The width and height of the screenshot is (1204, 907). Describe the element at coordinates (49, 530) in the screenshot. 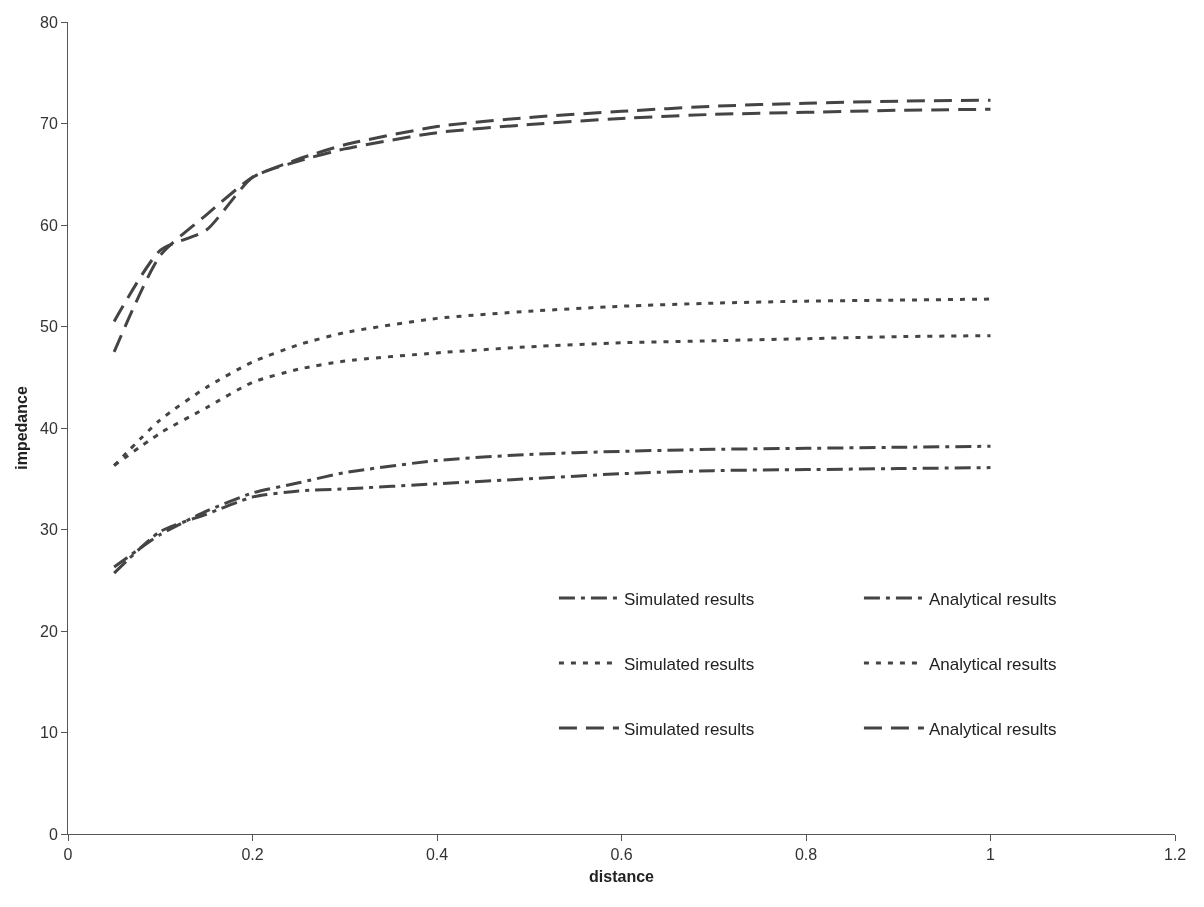

I see `y-tick-label: 30` at that location.